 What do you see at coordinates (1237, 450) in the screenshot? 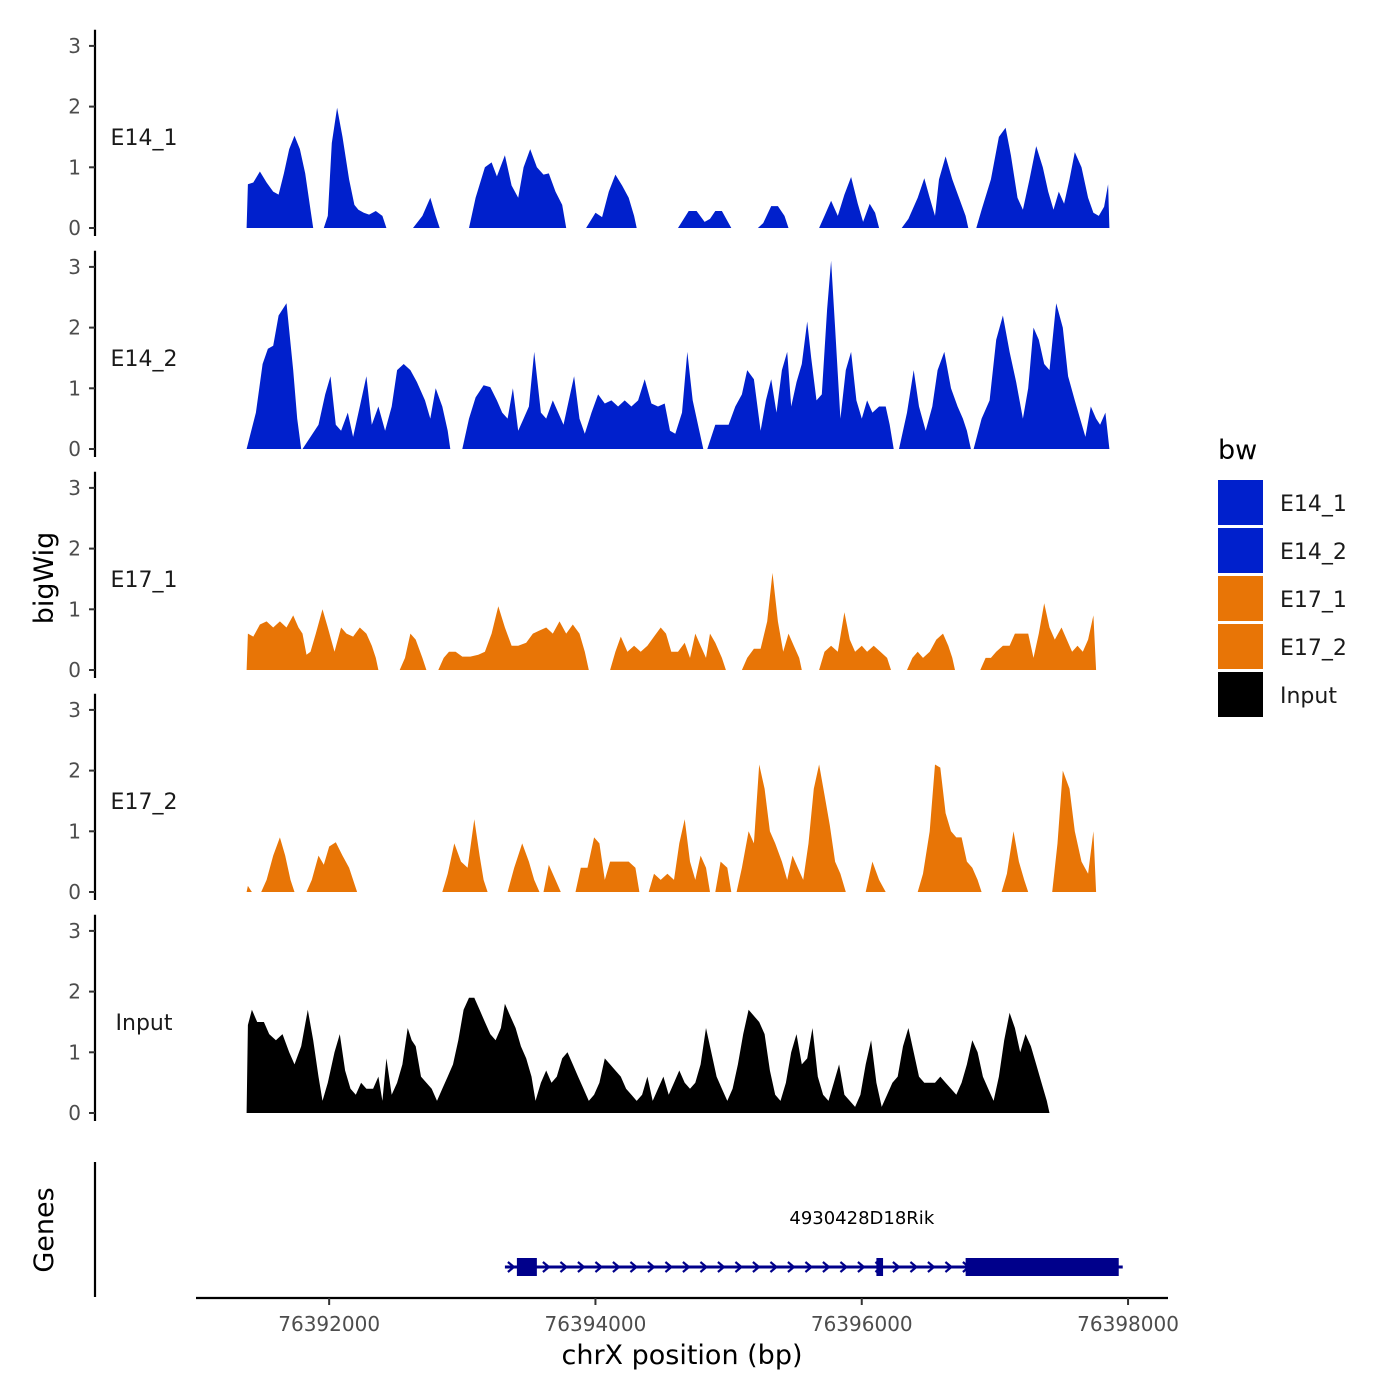
I see `legend-title: bw` at bounding box center [1237, 450].